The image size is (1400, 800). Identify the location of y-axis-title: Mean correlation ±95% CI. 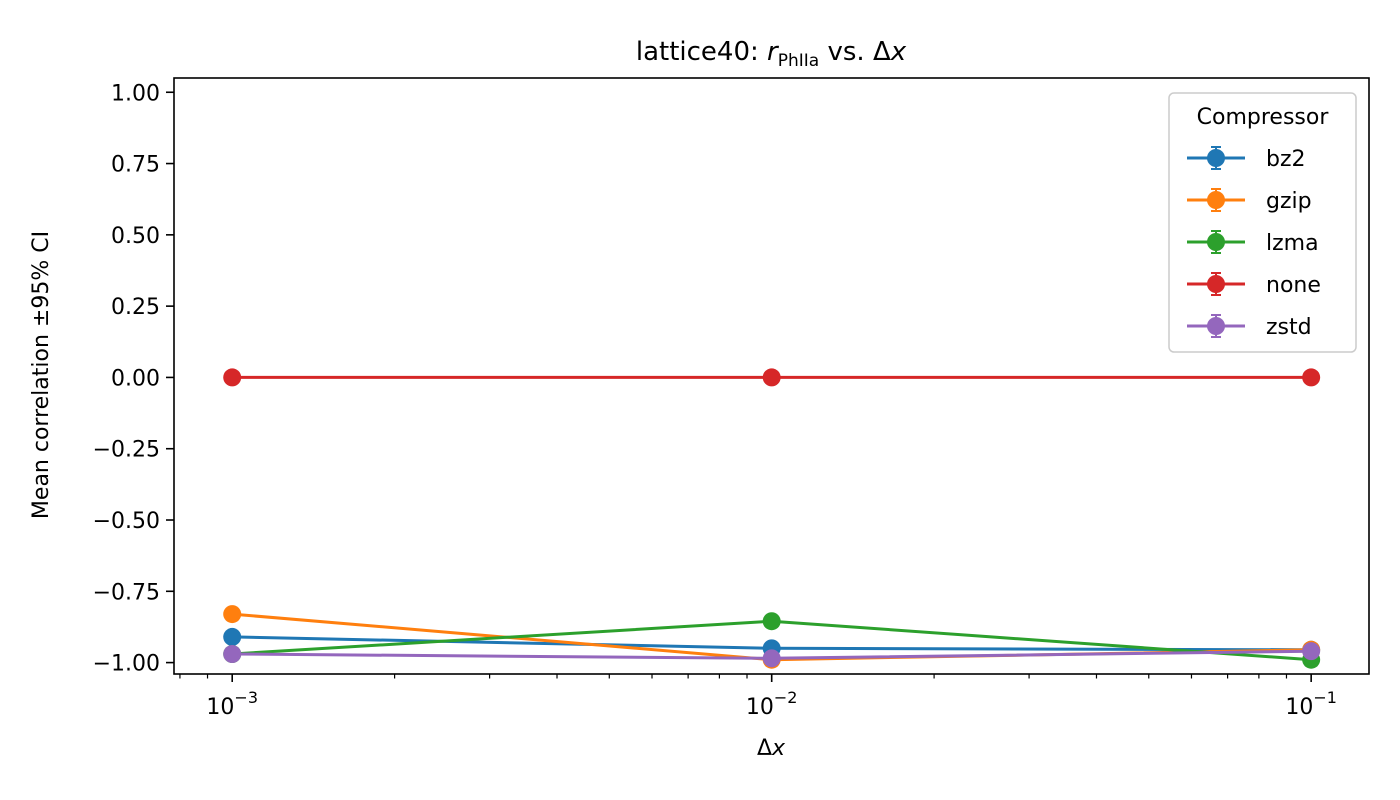
(41, 375).